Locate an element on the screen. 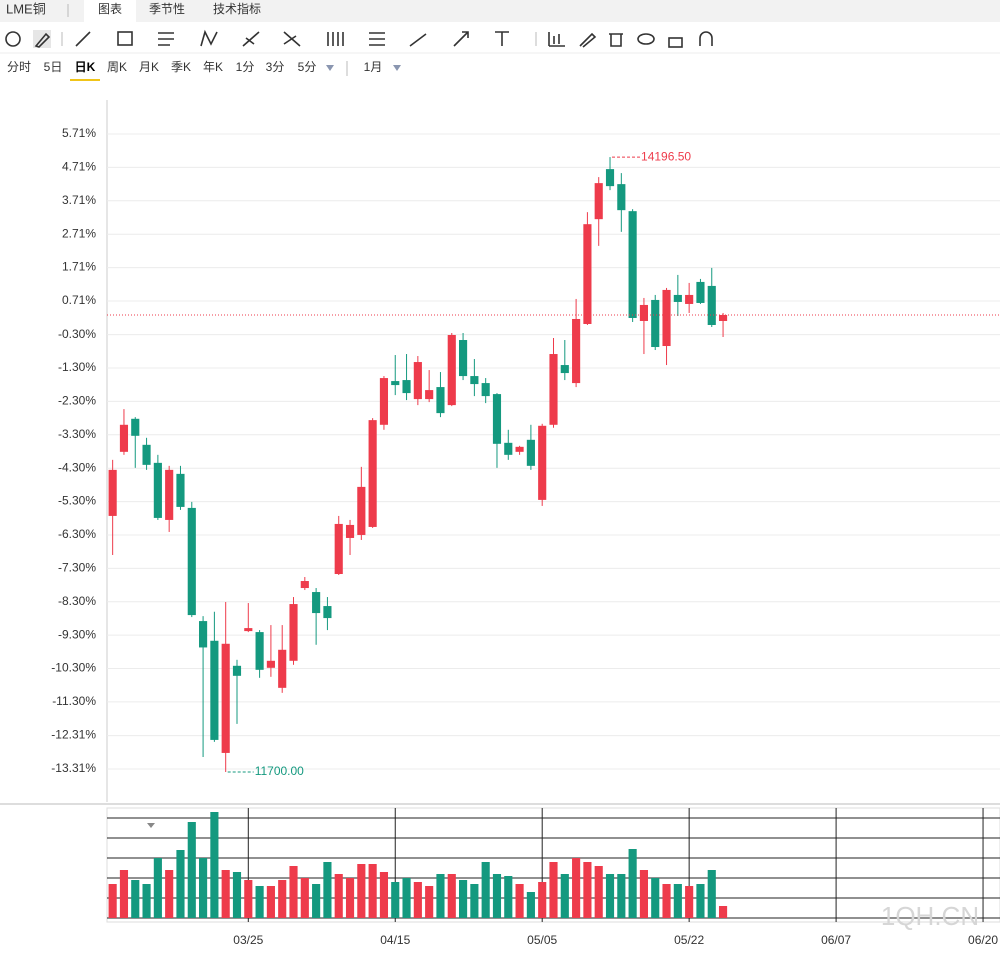 The height and width of the screenshot is (956, 1000). period-button: 周K is located at coordinates (117, 67).